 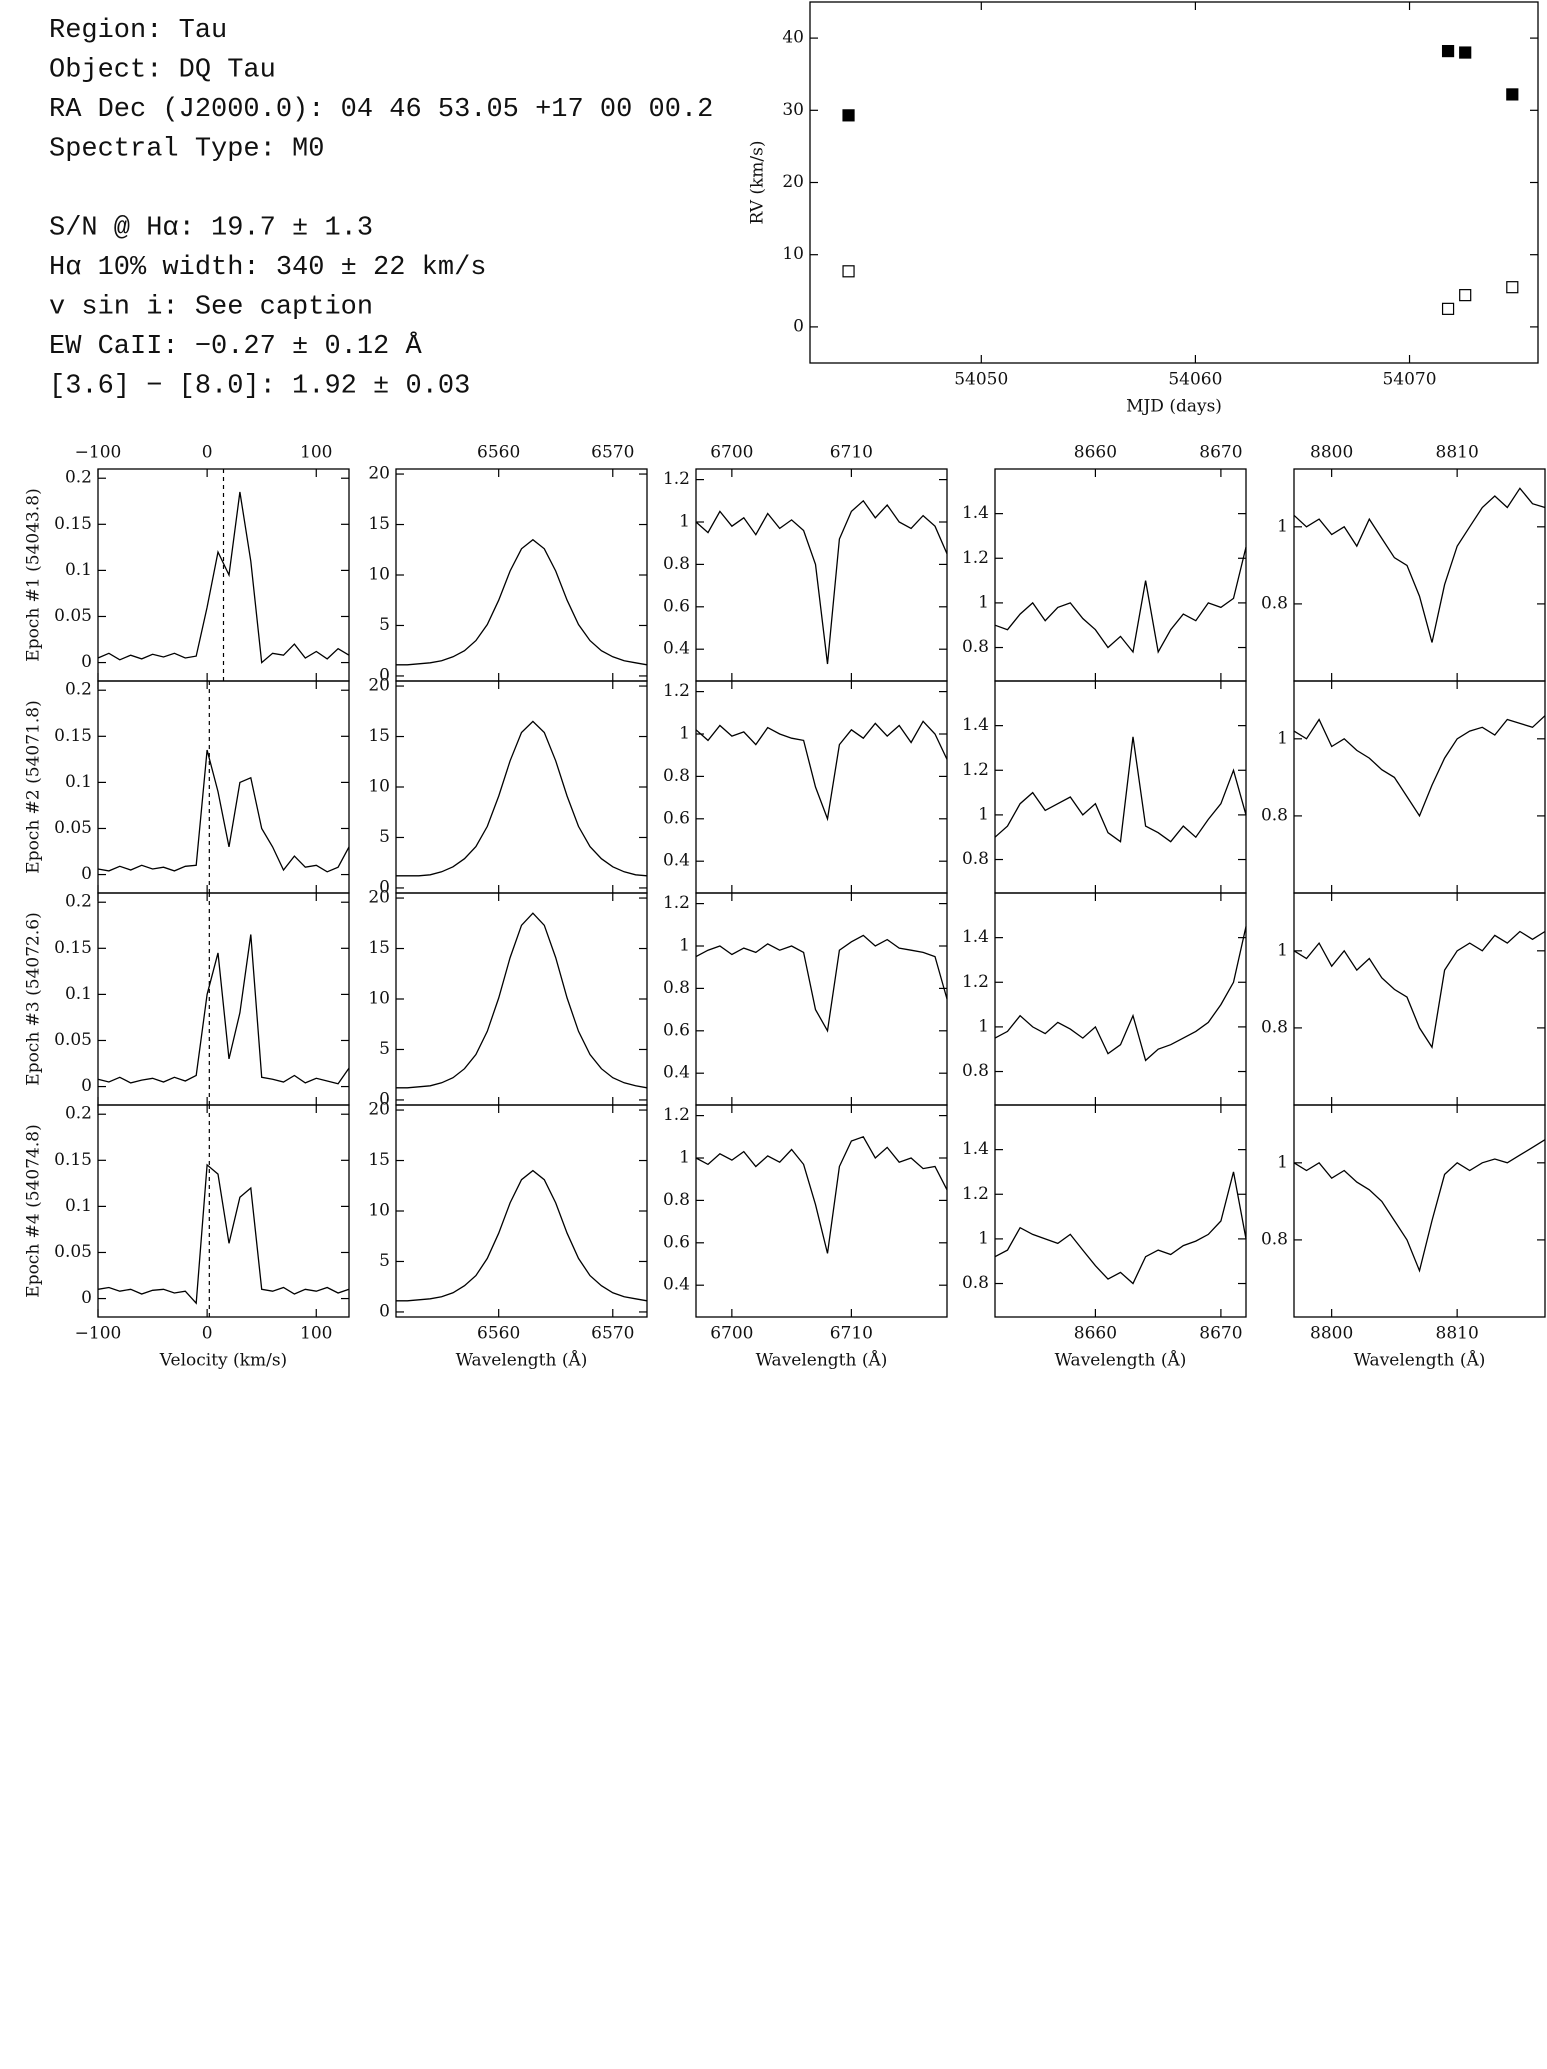 I want to click on header-line: EW CaII: −0.27 ± 0.12 Å, so click(x=235, y=346).